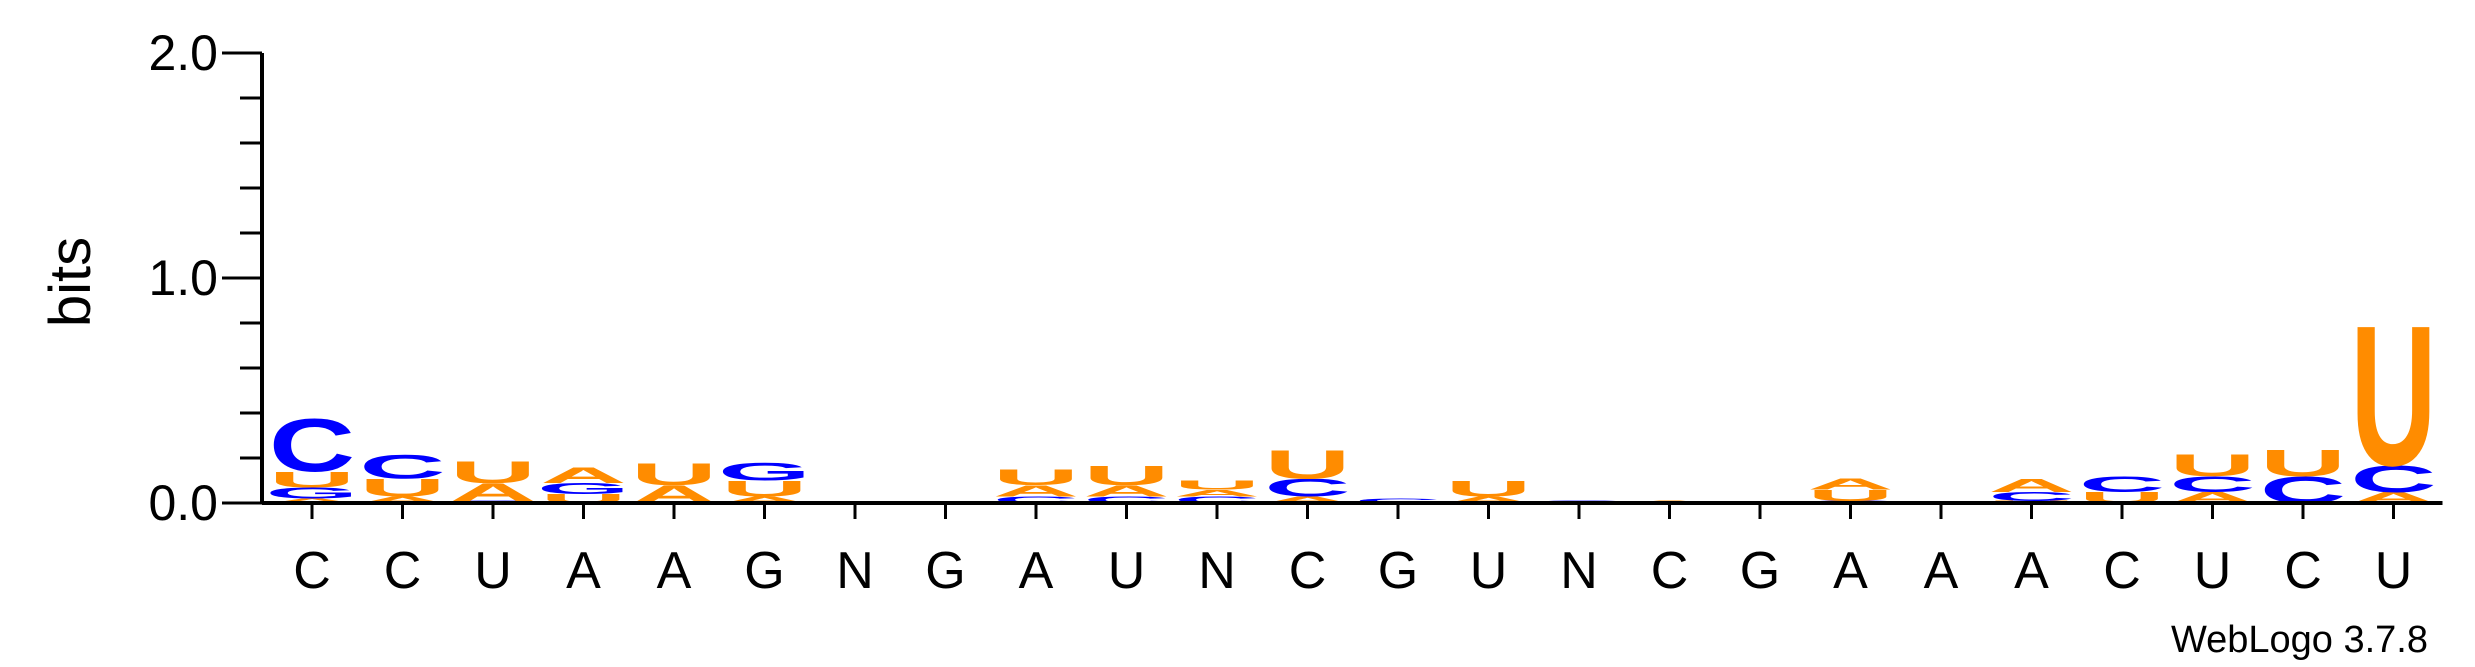  I want to click on y-axis-title: bits, so click(70, 282).